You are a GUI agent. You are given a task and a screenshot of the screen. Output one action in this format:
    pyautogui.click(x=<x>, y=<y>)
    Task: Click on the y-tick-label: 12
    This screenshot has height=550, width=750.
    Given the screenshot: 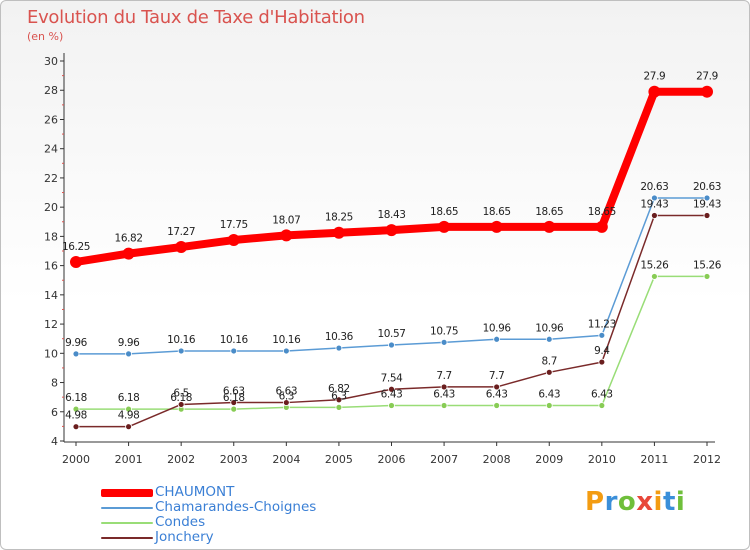 What is the action you would take?
    pyautogui.click(x=51, y=324)
    